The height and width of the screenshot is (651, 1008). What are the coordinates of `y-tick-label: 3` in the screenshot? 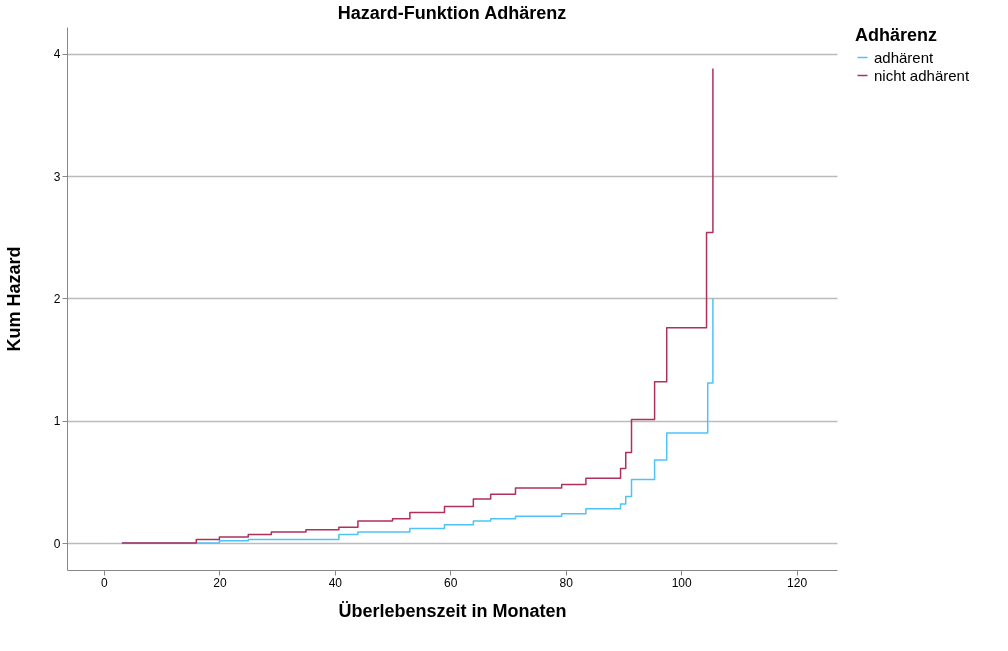 It's located at (57, 176).